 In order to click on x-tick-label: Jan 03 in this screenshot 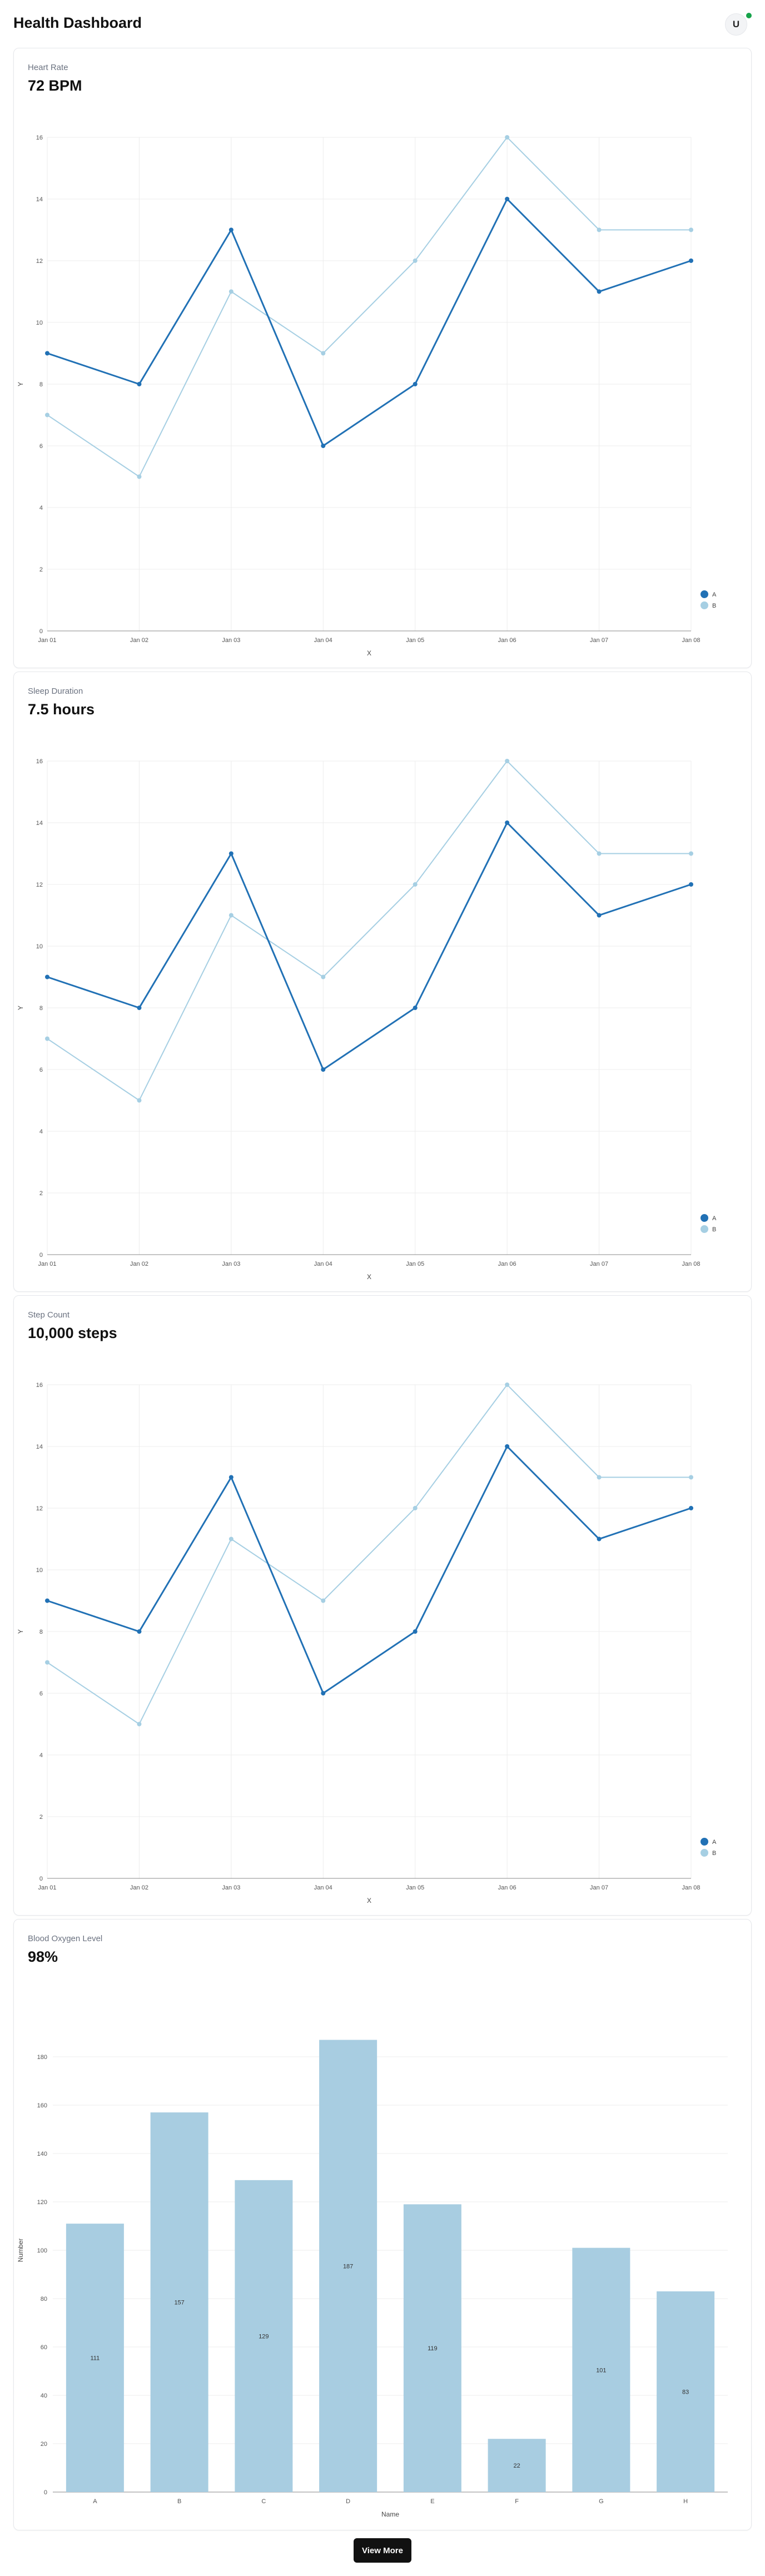, I will do `click(231, 641)`.